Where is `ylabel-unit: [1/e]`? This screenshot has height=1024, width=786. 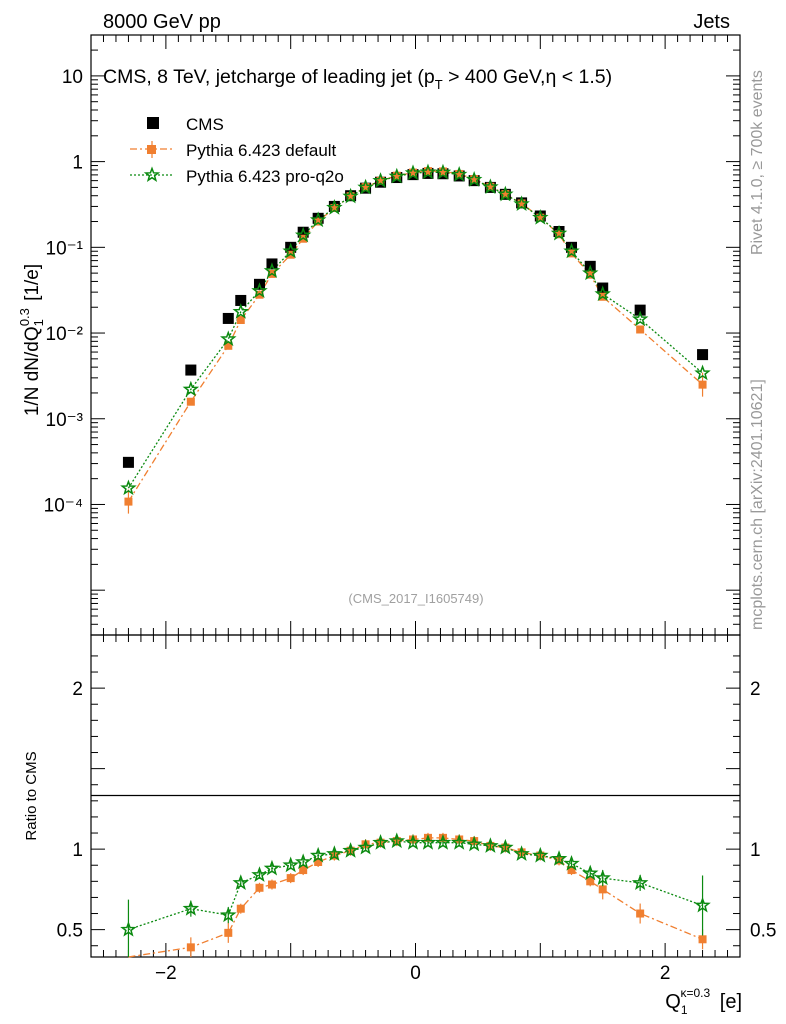 ylabel-unit: [1/e] is located at coordinates (32, 285).